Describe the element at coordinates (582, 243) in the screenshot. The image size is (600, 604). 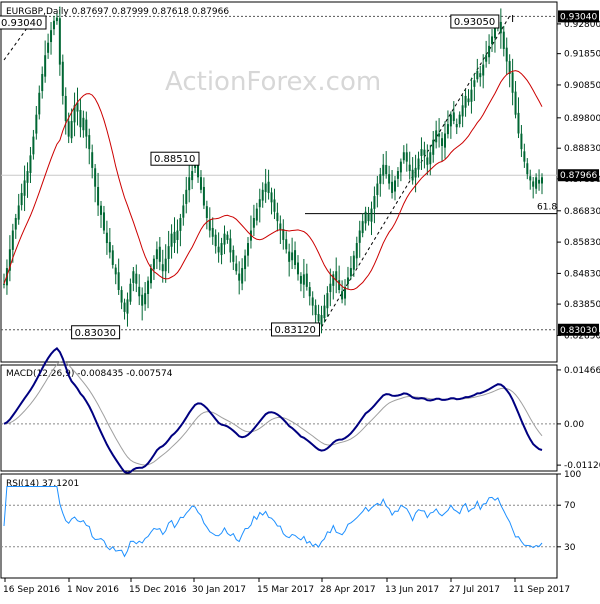
I see `price-tick-label: 0.85830` at that location.